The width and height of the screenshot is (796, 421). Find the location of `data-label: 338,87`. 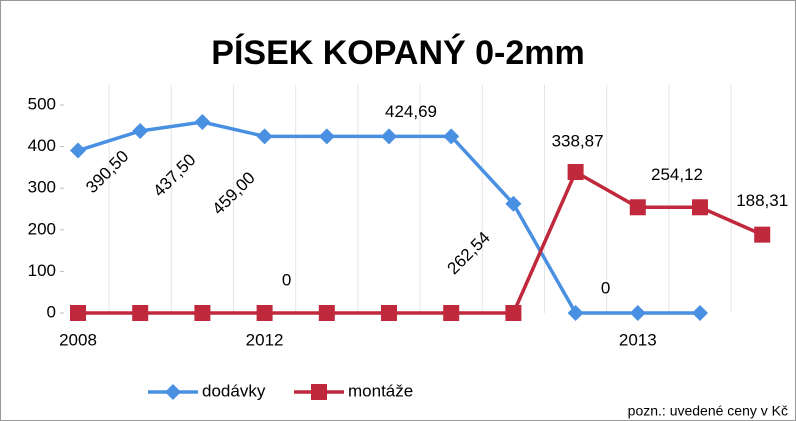

data-label: 338,87 is located at coordinates (578, 141).